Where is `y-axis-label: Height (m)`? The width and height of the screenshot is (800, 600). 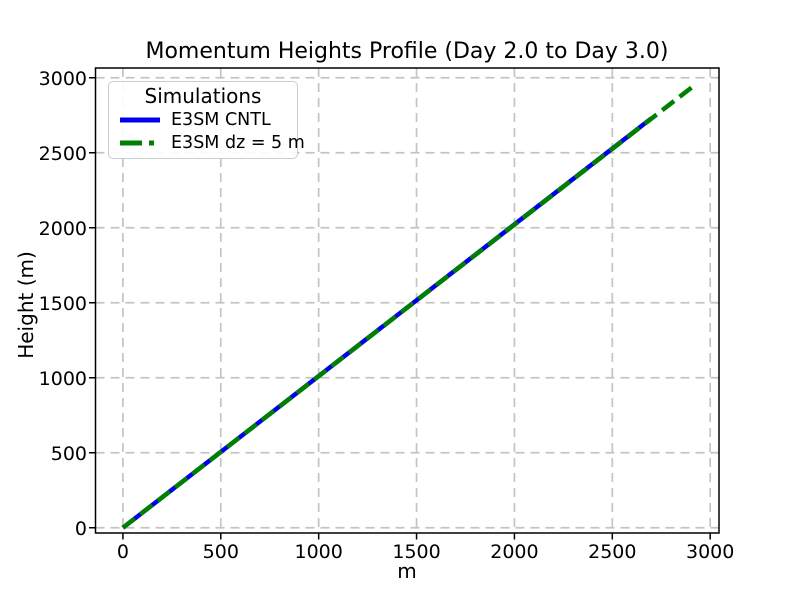 y-axis-label: Height (m) is located at coordinates (26, 305).